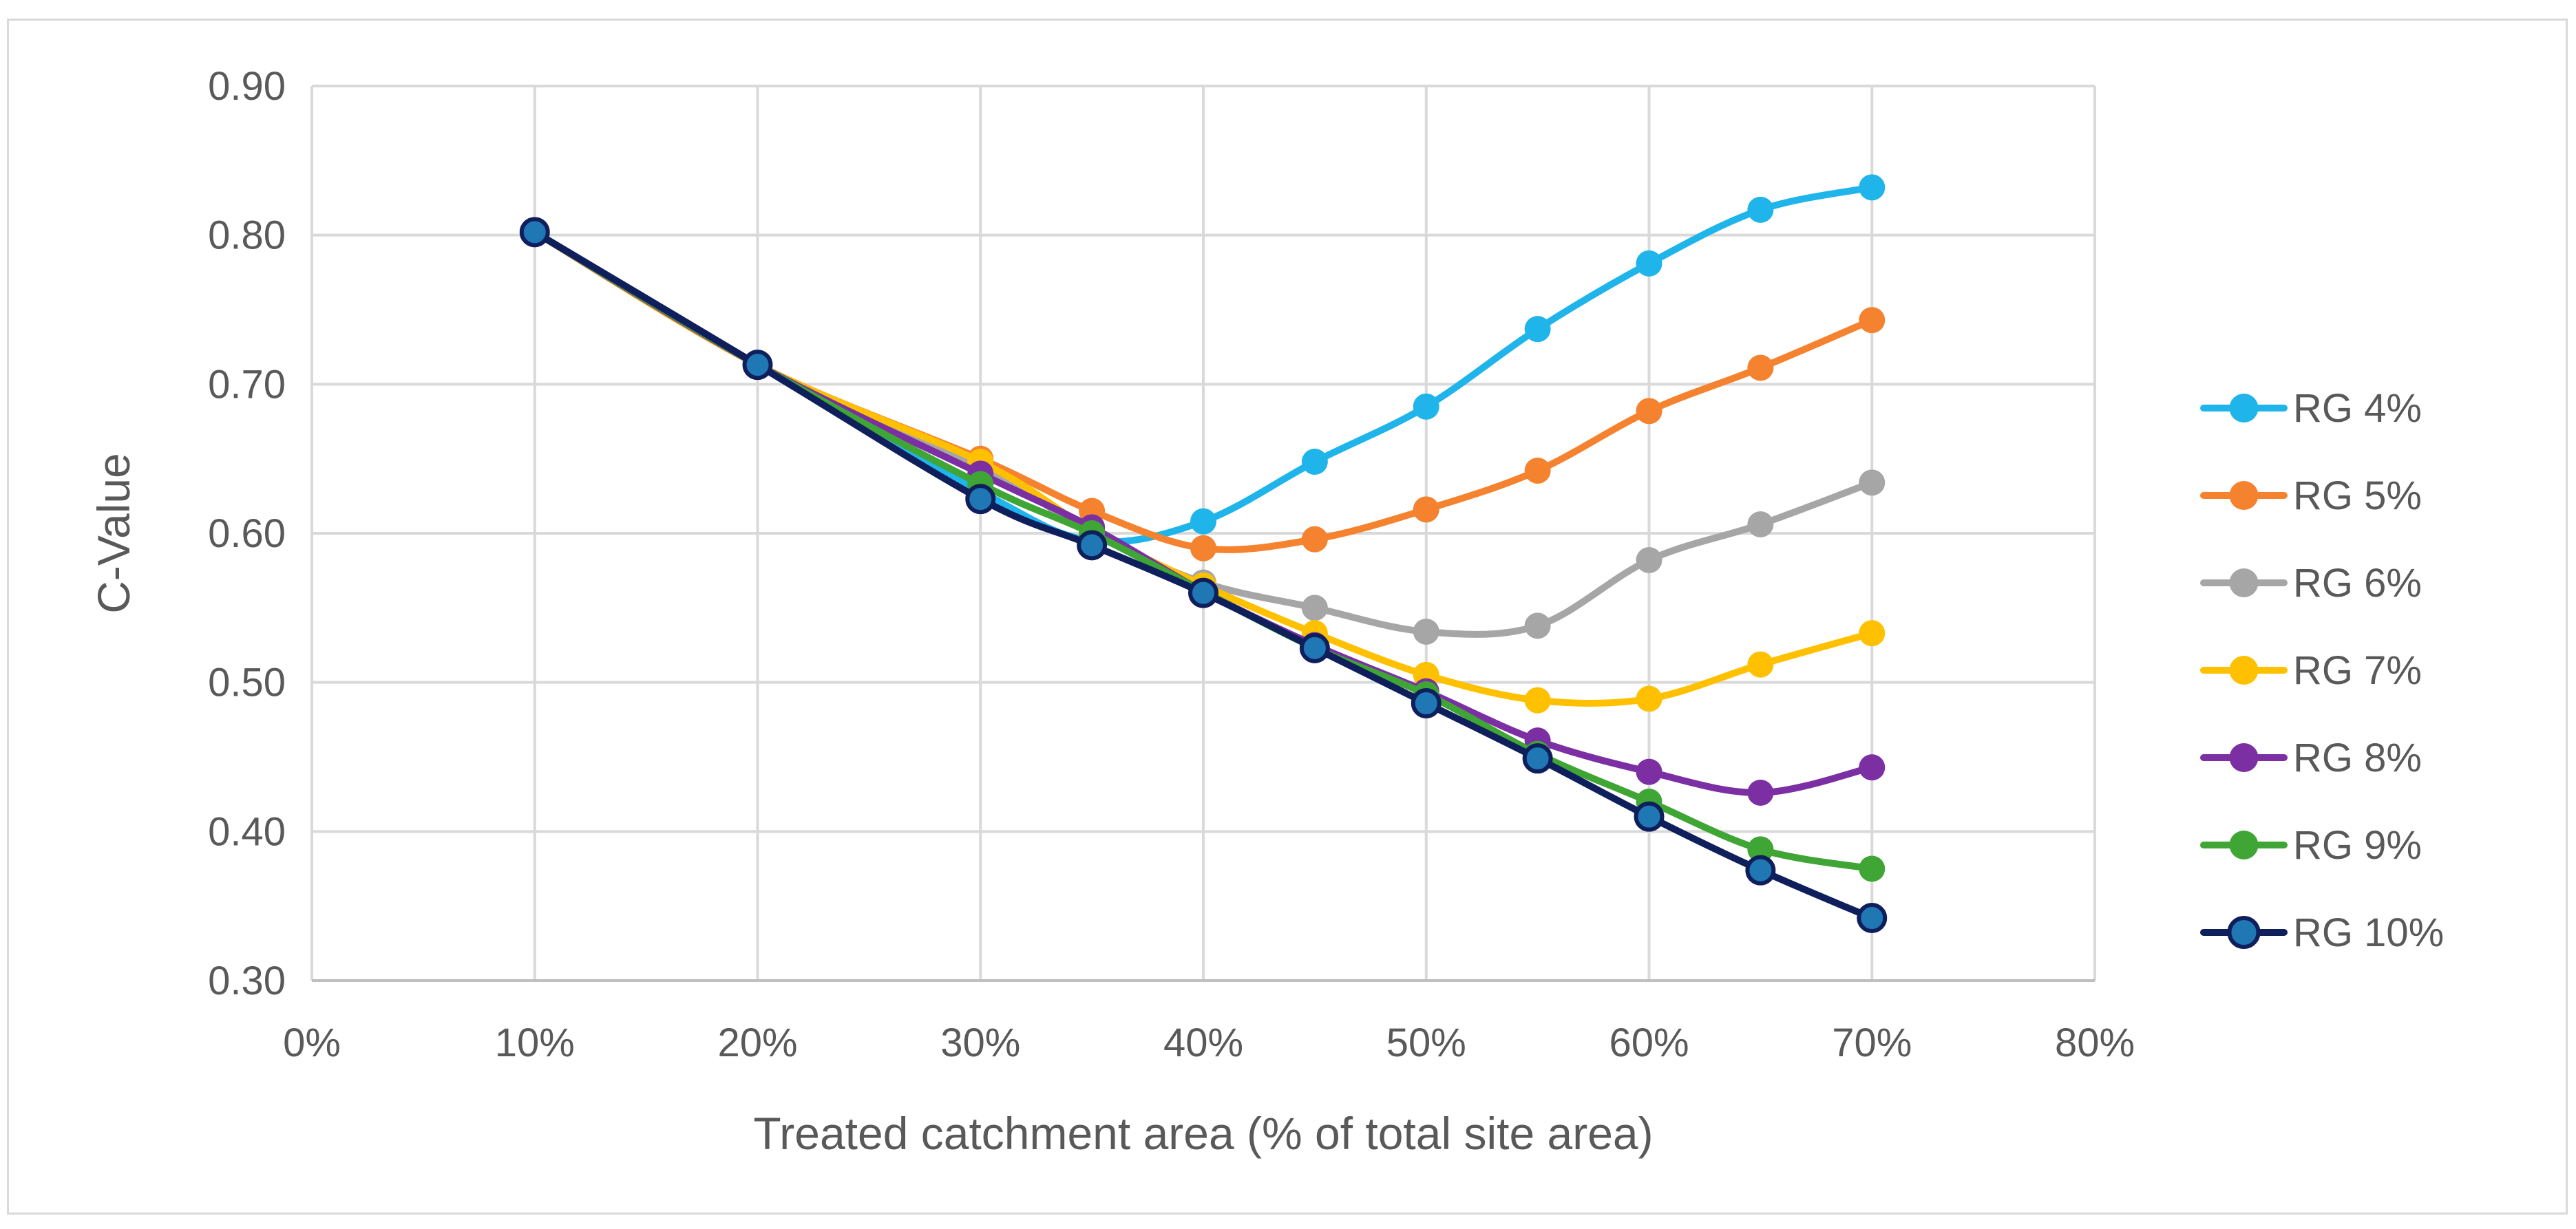 Image resolution: width=2576 pixels, height=1229 pixels. I want to click on x-tick-label: 20%, so click(757, 1042).